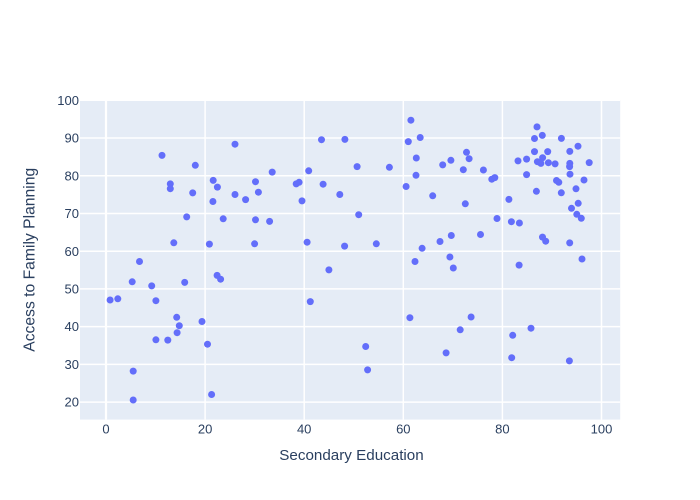 The width and height of the screenshot is (700, 500). Describe the element at coordinates (72, 213) in the screenshot. I see `svg-text: 70` at that location.